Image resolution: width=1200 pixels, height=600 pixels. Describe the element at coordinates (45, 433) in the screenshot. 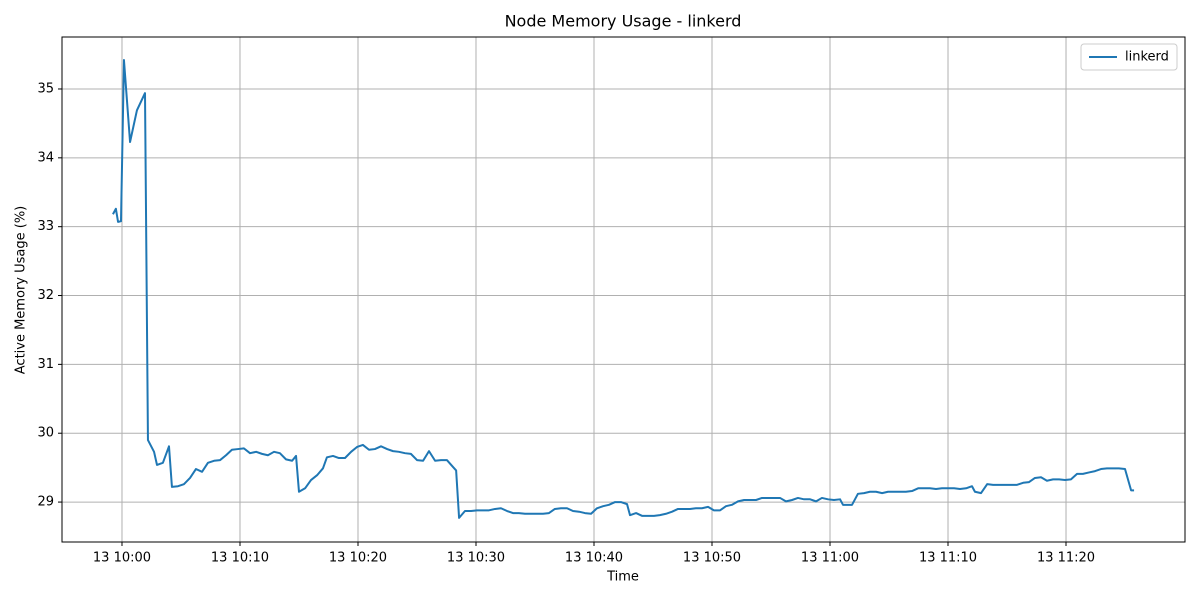

I see `y-tick-label: 30` at that location.